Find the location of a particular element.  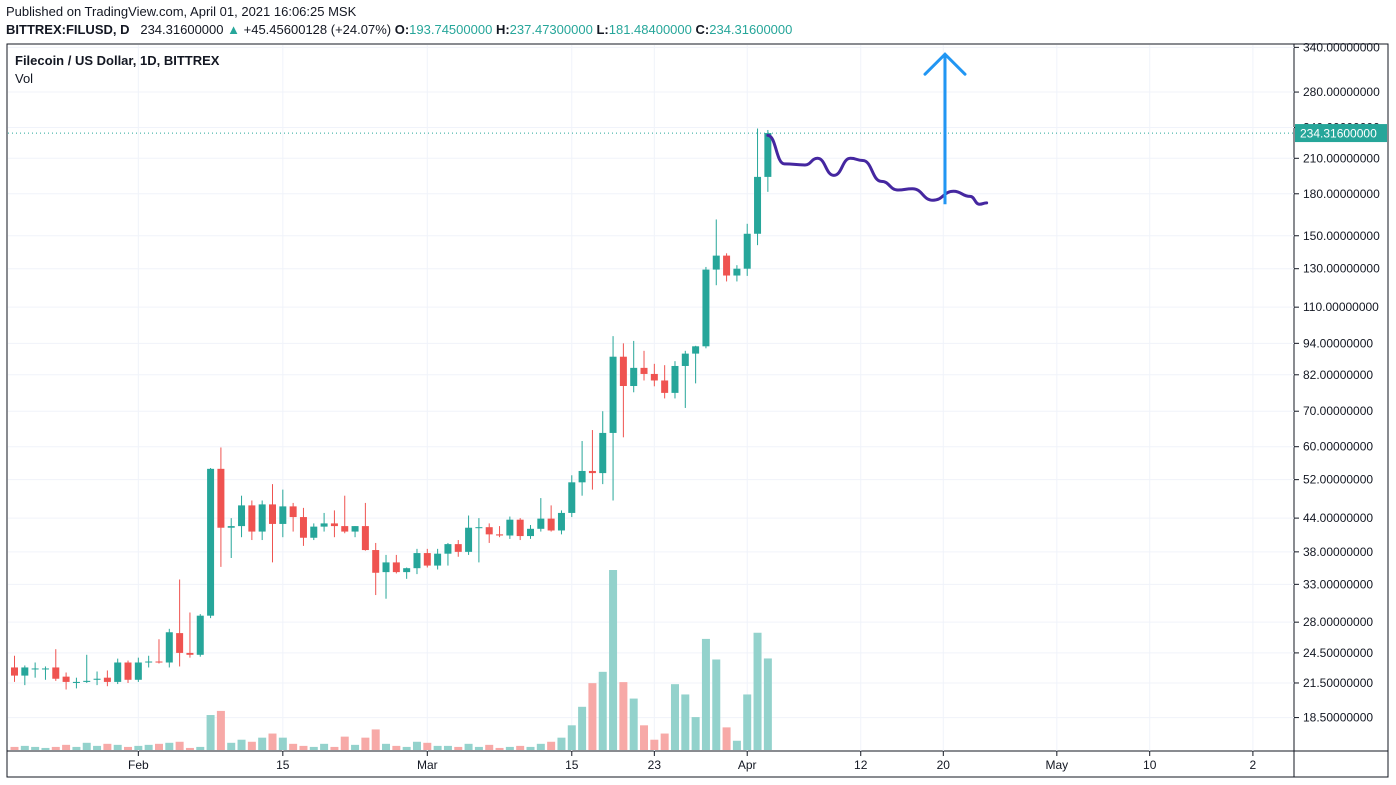

x-tick-label: 23 is located at coordinates (655, 765).